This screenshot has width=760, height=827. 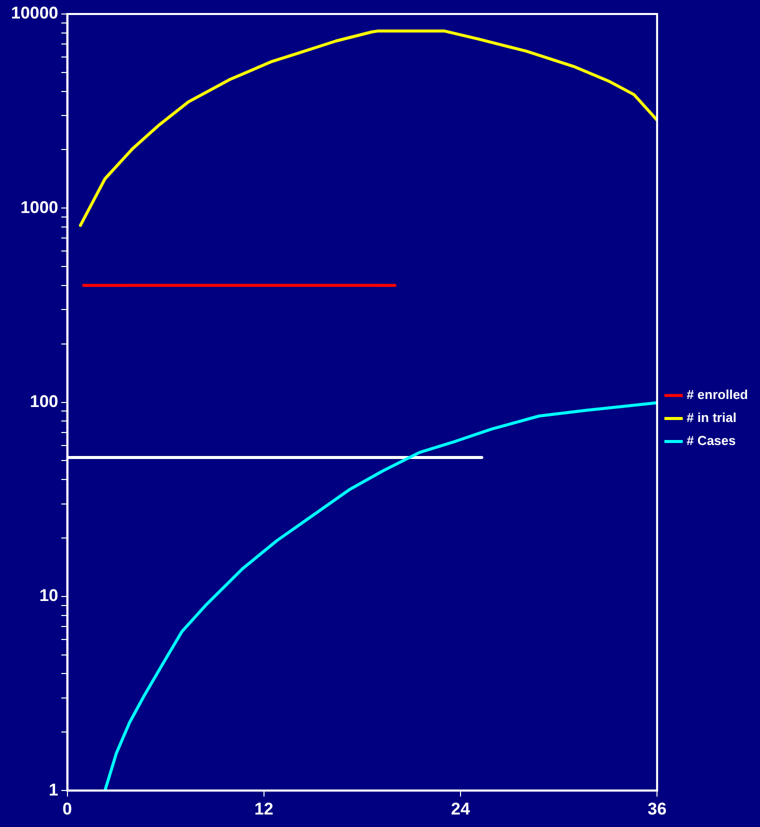 I want to click on y-tick-label: 1000, so click(x=39, y=207).